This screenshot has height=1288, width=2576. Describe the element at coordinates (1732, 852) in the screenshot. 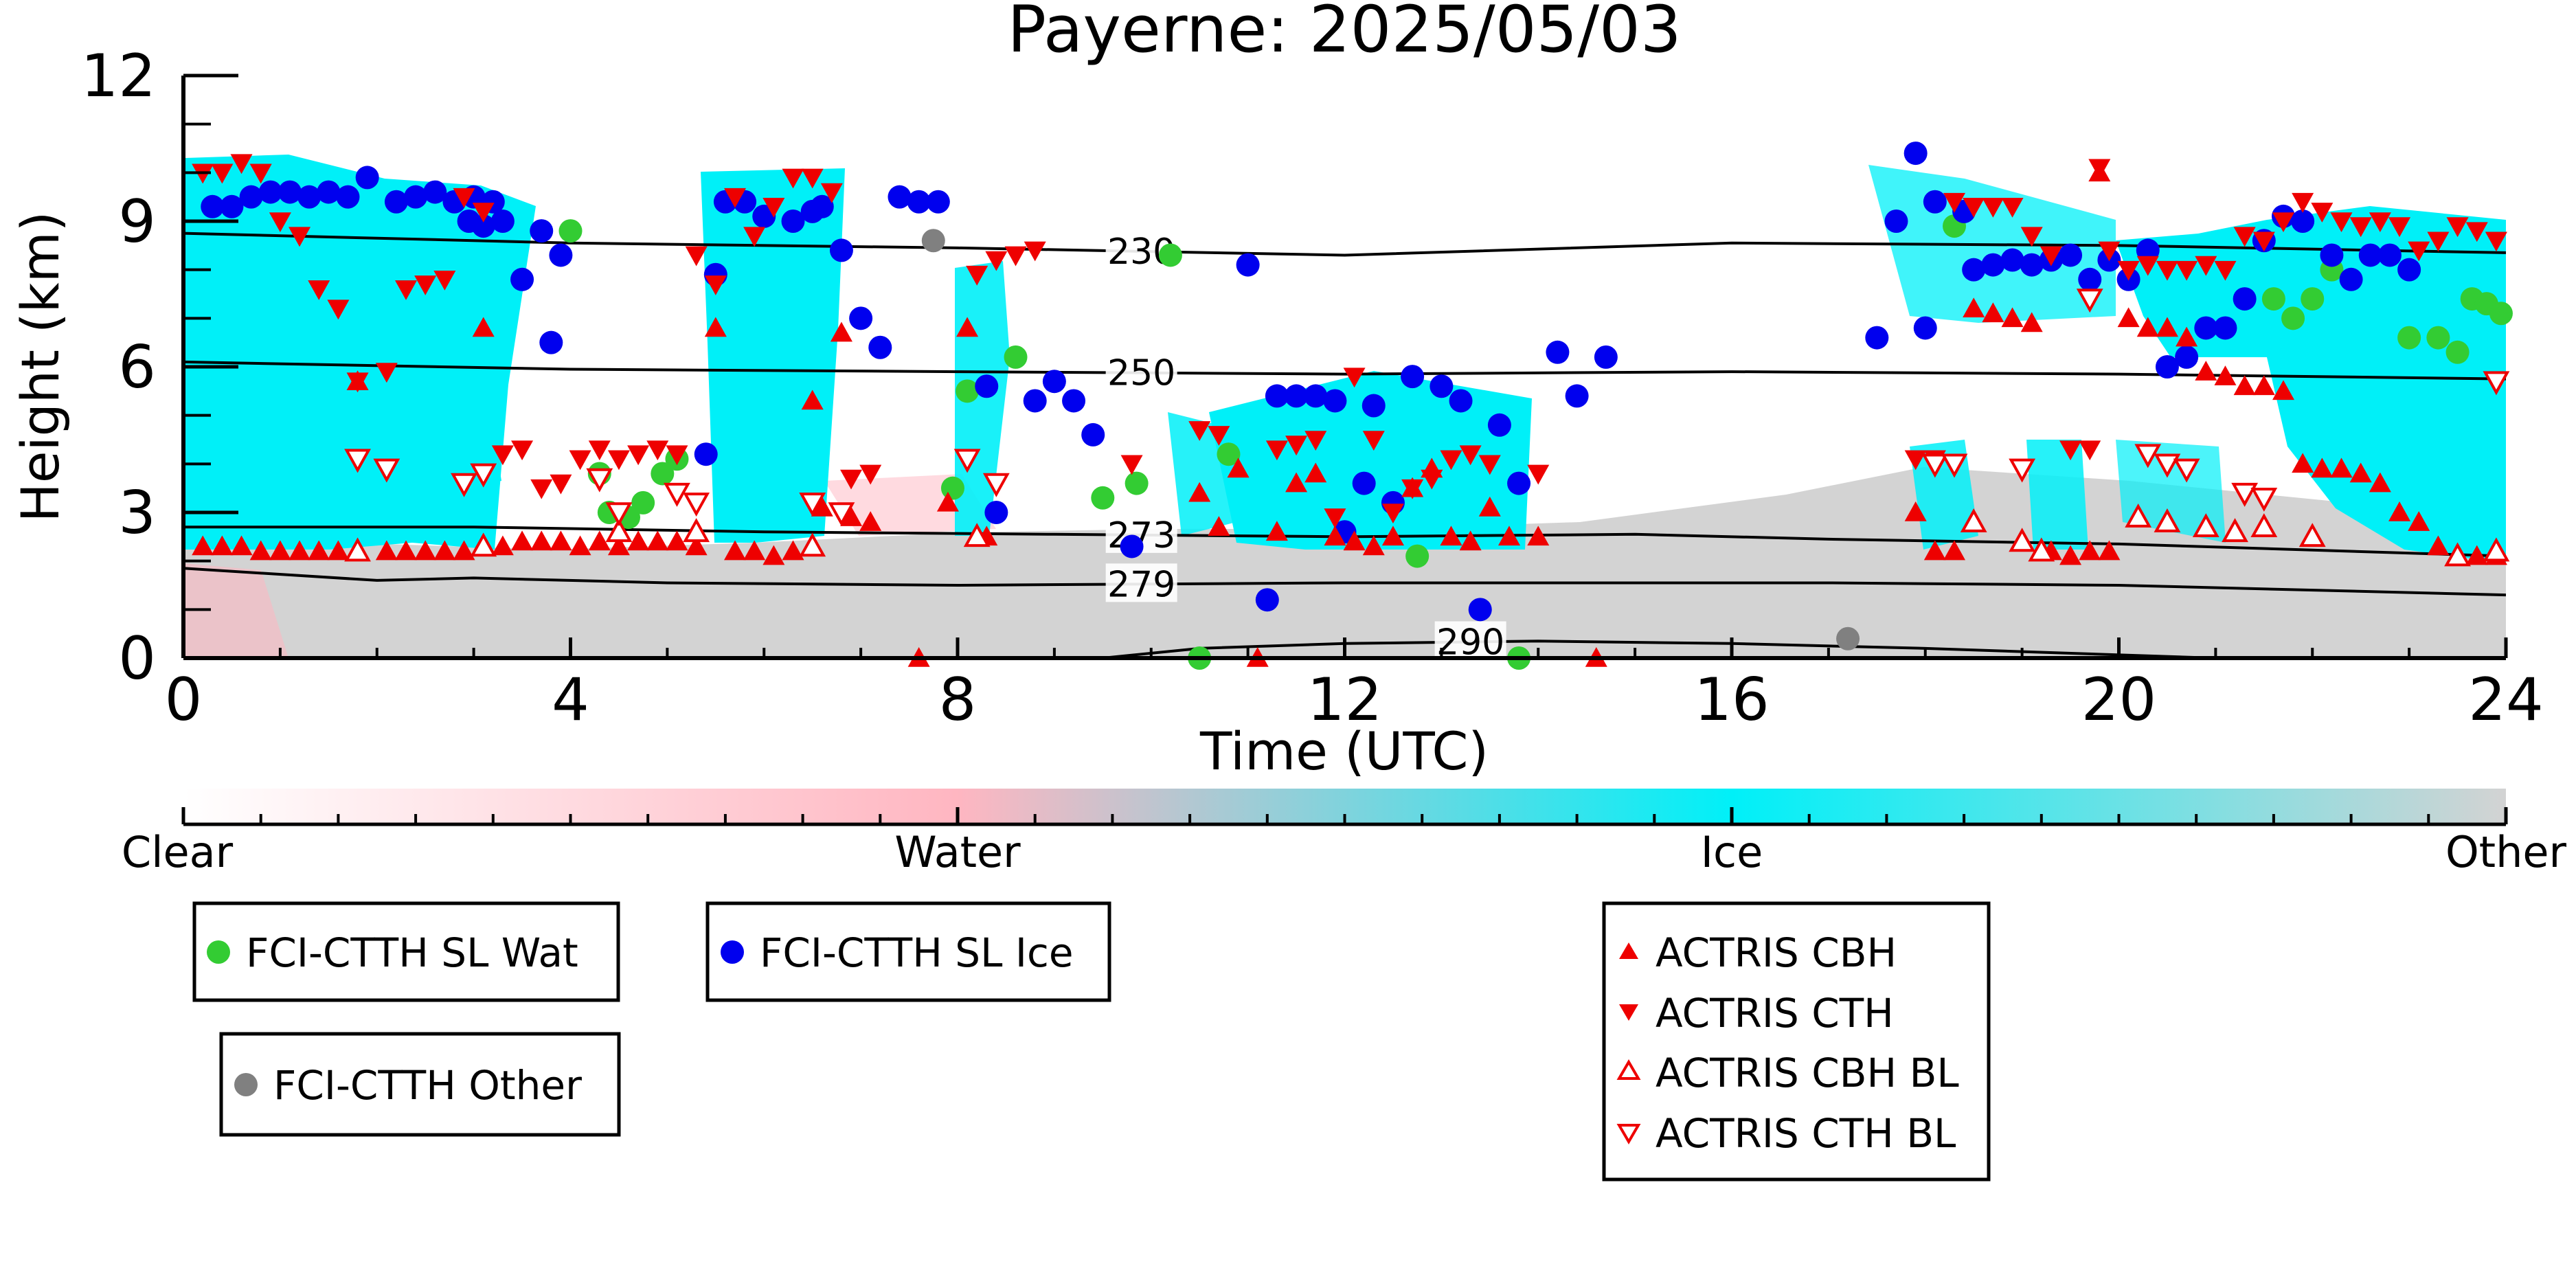

I see `colorbar-label-ice: Ice` at that location.